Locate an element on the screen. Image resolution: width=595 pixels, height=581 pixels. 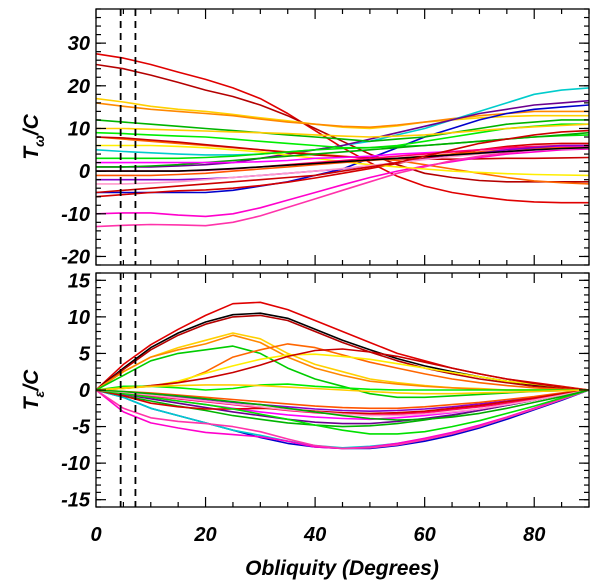
x-tick-label: 60 is located at coordinates (425, 535).